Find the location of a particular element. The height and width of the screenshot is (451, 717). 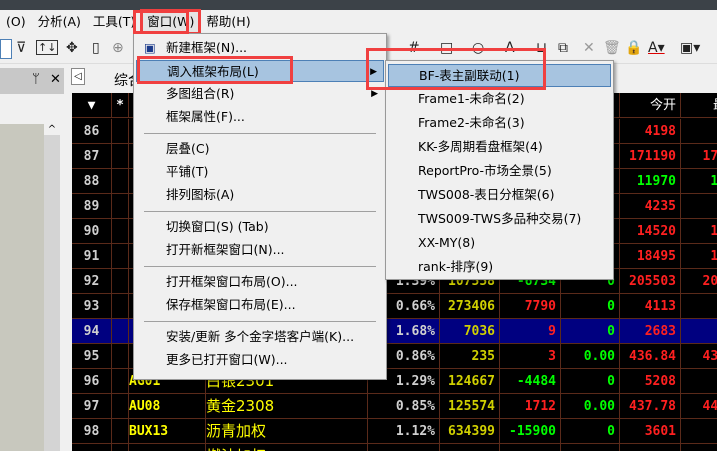

layout-item: TWS008-表日分框架(6) is located at coordinates (486, 194).